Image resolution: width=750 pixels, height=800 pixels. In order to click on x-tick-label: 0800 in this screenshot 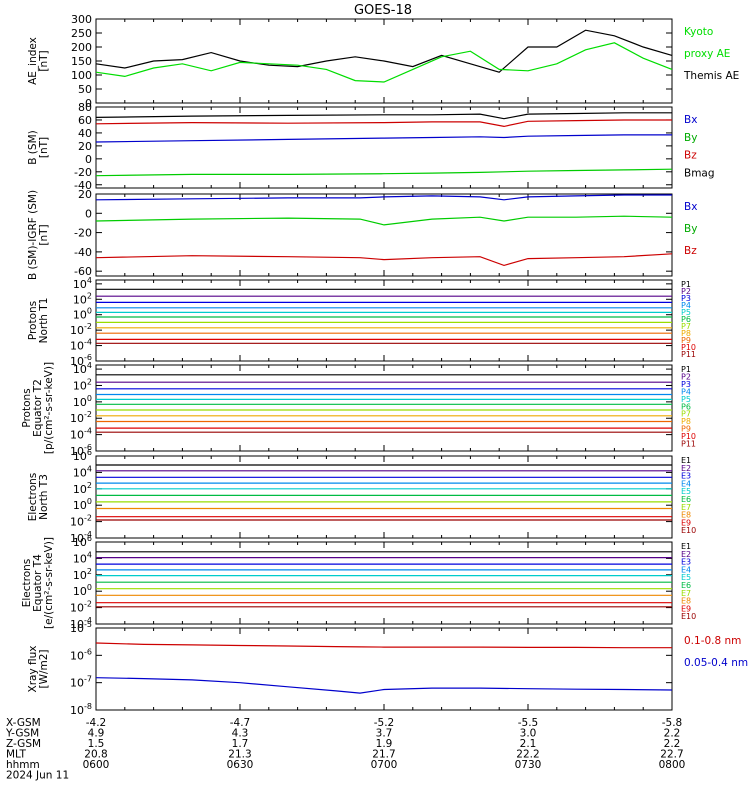, I will do `click(672, 765)`.